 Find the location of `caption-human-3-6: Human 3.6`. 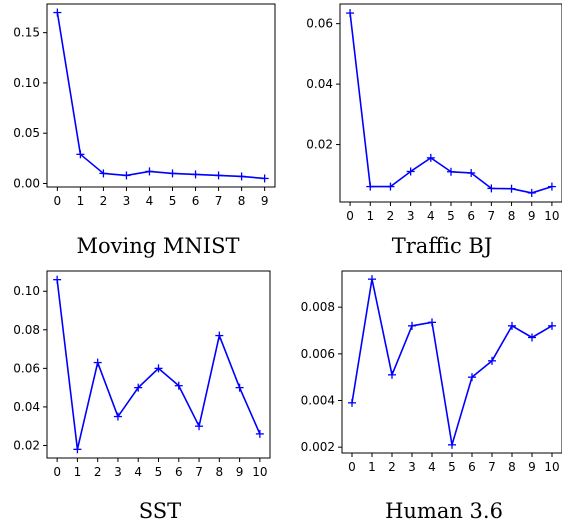

caption-human-3-6: Human 3.6 is located at coordinates (444, 511).